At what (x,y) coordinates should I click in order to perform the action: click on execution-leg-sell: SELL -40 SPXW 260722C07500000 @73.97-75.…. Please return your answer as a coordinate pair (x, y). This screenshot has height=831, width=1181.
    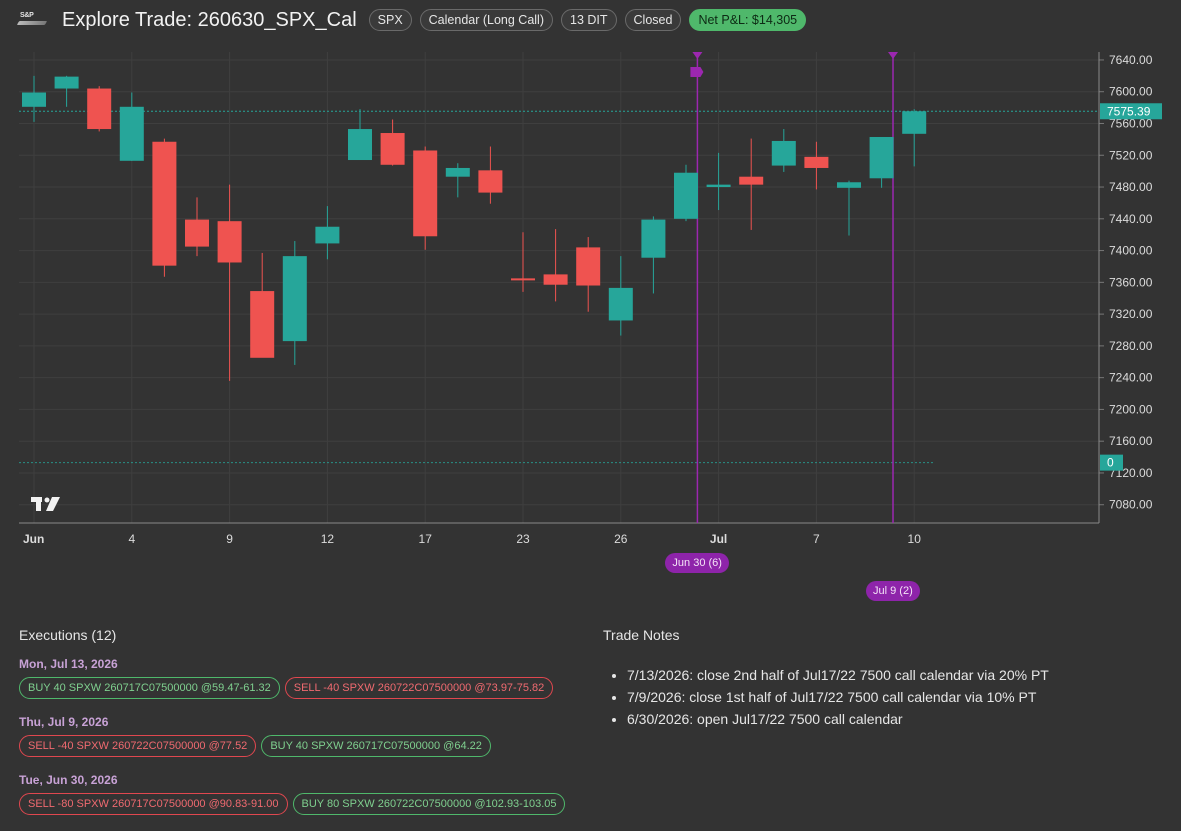
    Looking at the image, I should click on (419, 688).